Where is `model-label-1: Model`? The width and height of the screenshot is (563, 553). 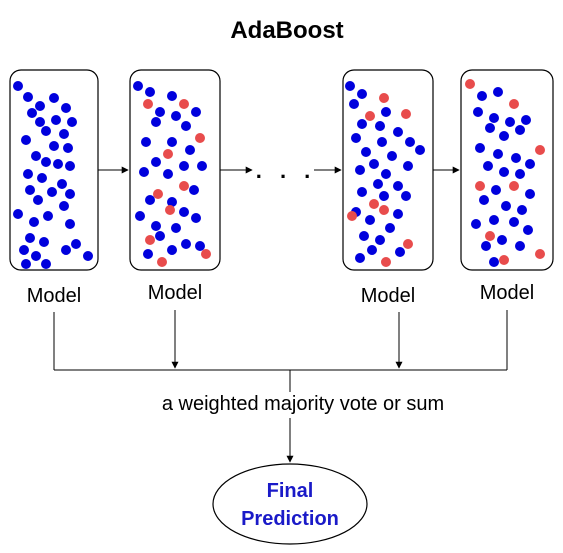 model-label-1: Model is located at coordinates (54, 296).